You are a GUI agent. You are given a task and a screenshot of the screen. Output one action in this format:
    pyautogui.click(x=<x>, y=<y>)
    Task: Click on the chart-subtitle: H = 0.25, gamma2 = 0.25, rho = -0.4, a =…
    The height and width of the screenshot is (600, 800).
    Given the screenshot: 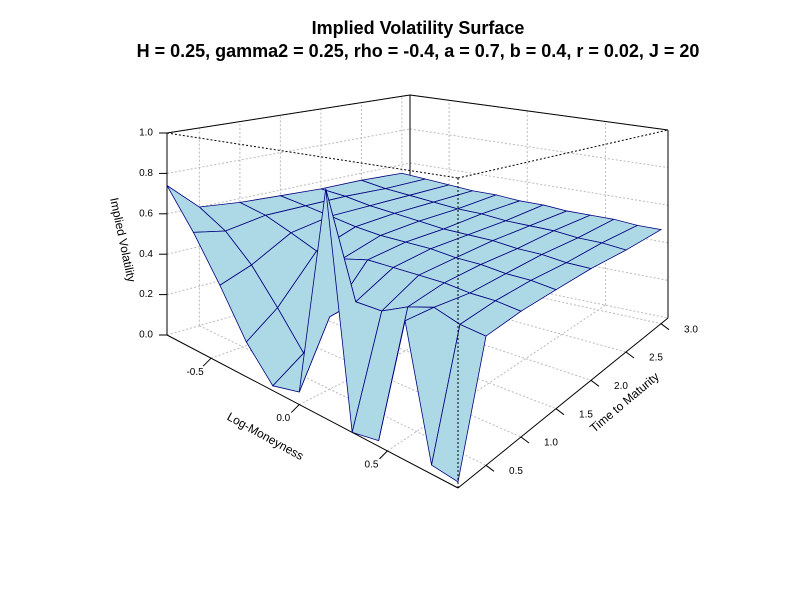 What is the action you would take?
    pyautogui.click(x=418, y=51)
    